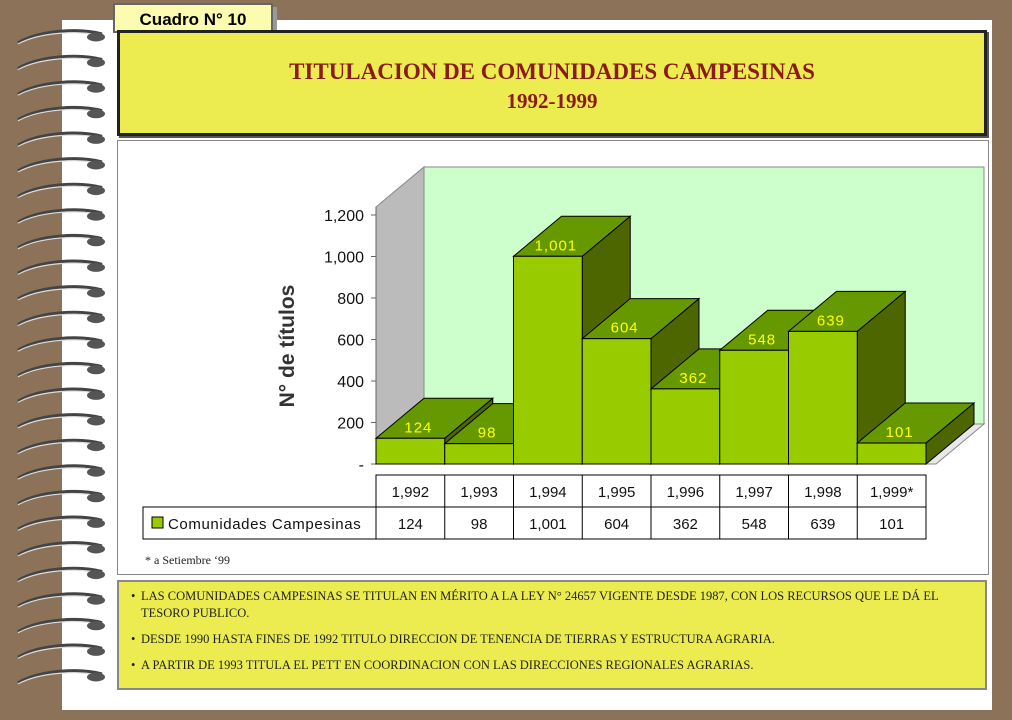 The image size is (1012, 720). Describe the element at coordinates (344, 216) in the screenshot. I see `y-tick-label: 1,200` at that location.